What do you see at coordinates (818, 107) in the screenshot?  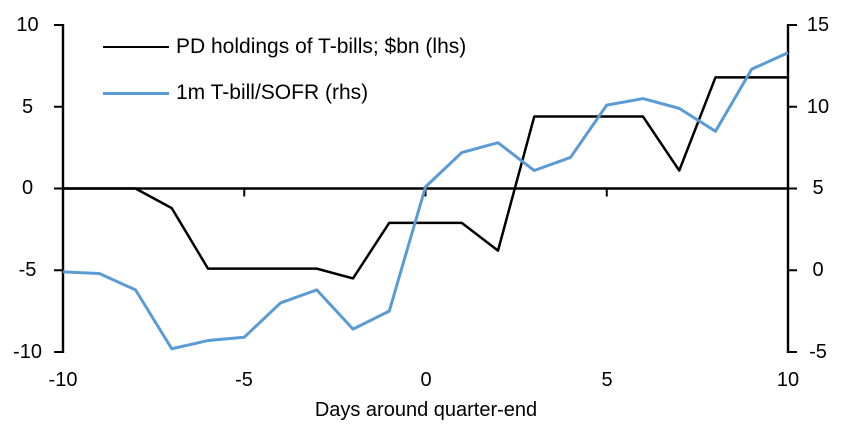 I see `right-axis-tick-label: 10` at bounding box center [818, 107].